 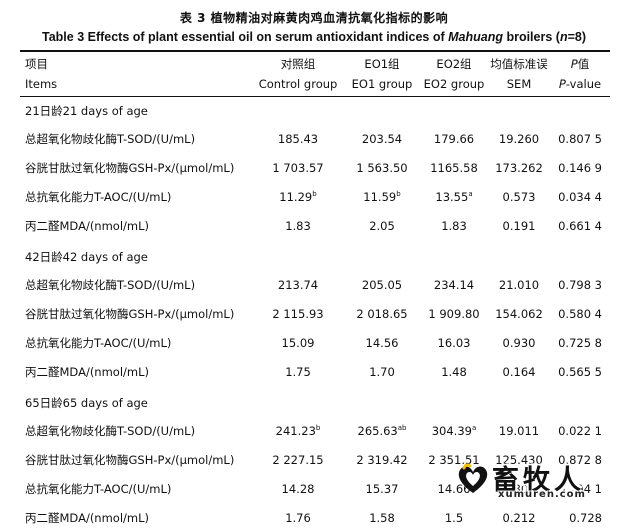 What do you see at coordinates (454, 284) in the screenshot?
I see `cell-eo2-value: 234.14` at bounding box center [454, 284].